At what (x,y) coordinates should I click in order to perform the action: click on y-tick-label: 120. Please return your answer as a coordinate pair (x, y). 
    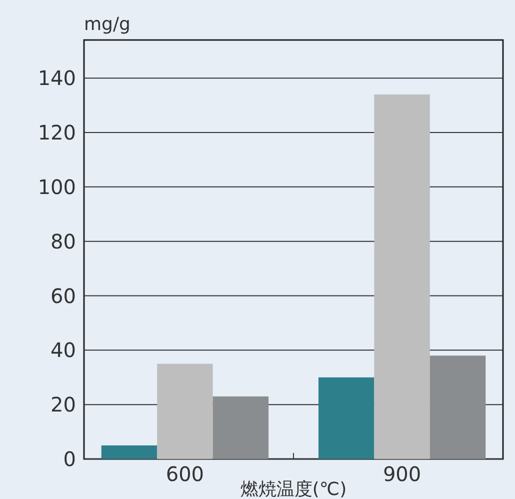
    Looking at the image, I should click on (57, 132).